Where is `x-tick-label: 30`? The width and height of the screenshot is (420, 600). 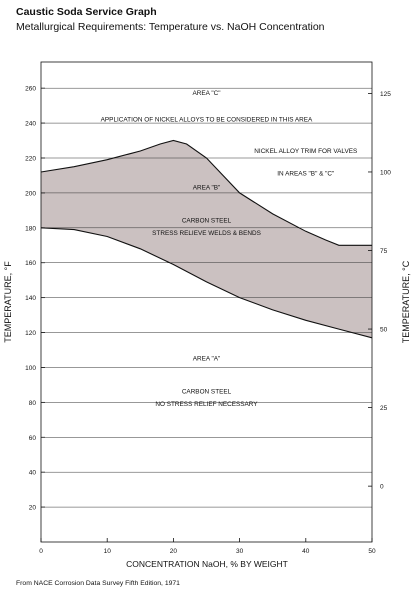
x-tick-label: 30 is located at coordinates (240, 551).